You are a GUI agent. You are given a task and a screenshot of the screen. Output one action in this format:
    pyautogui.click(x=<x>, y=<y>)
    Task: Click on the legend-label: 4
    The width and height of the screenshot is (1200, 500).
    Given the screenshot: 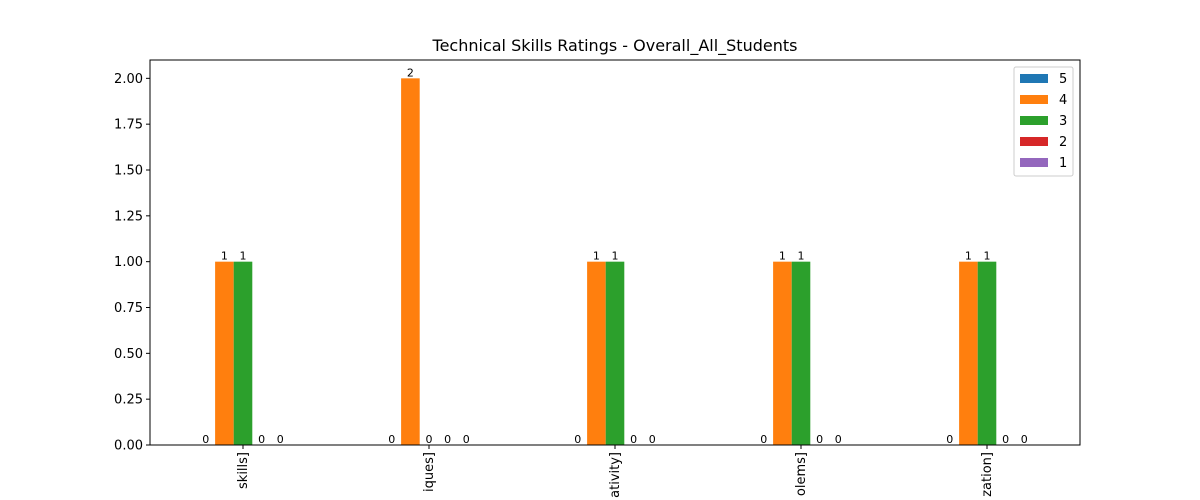 What is the action you would take?
    pyautogui.click(x=1063, y=100)
    